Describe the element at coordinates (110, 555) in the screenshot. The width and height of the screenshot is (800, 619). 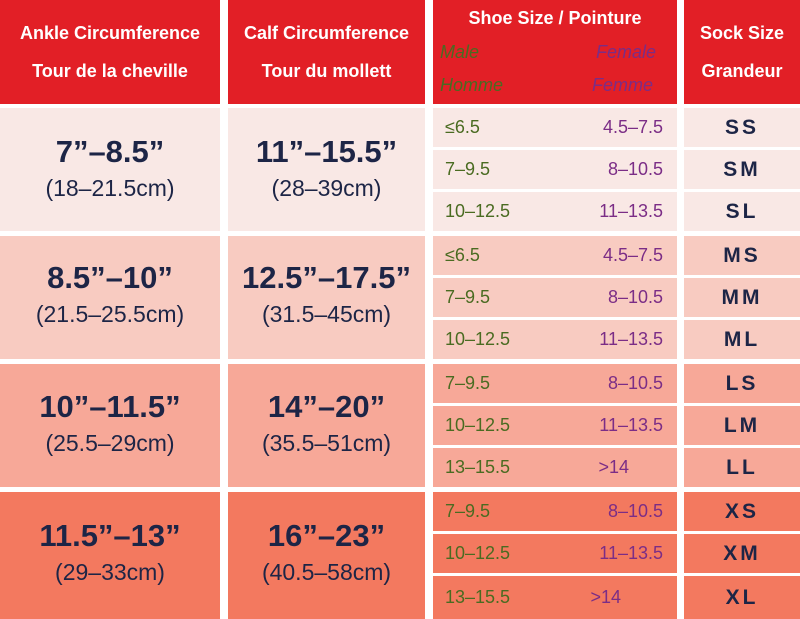
I see `ankle-group-4: 11.5”–13” (29–33cm)` at that location.